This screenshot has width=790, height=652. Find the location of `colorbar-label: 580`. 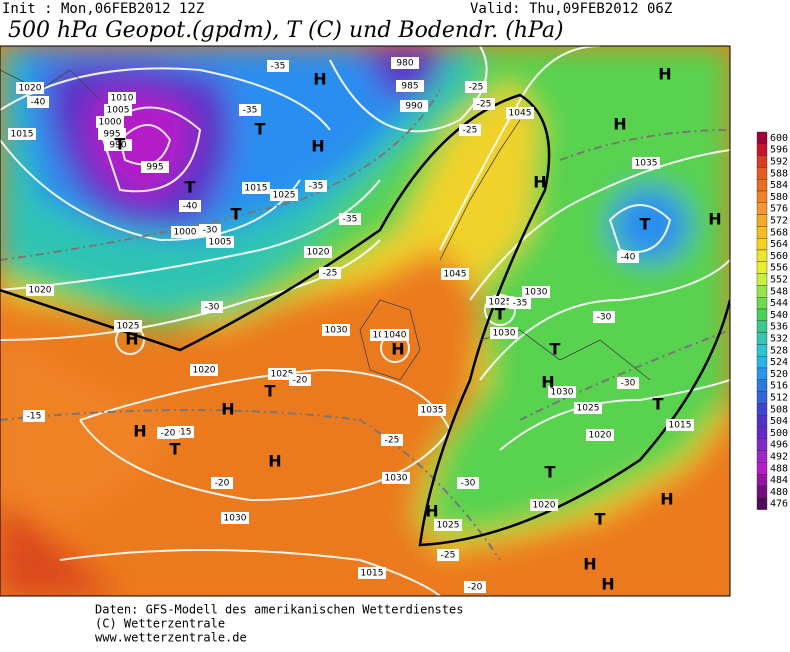

colorbar-label: 580 is located at coordinates (779, 197).